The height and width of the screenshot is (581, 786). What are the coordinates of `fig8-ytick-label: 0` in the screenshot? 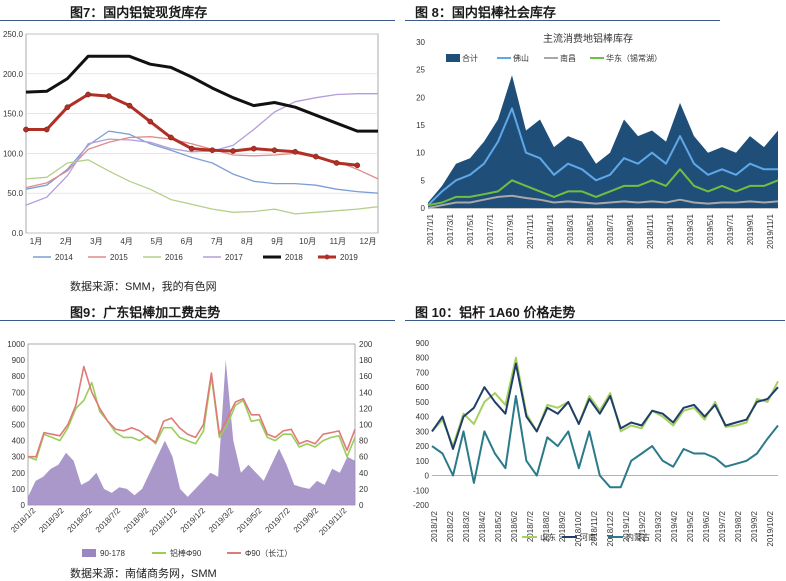 It's located at (423, 208).